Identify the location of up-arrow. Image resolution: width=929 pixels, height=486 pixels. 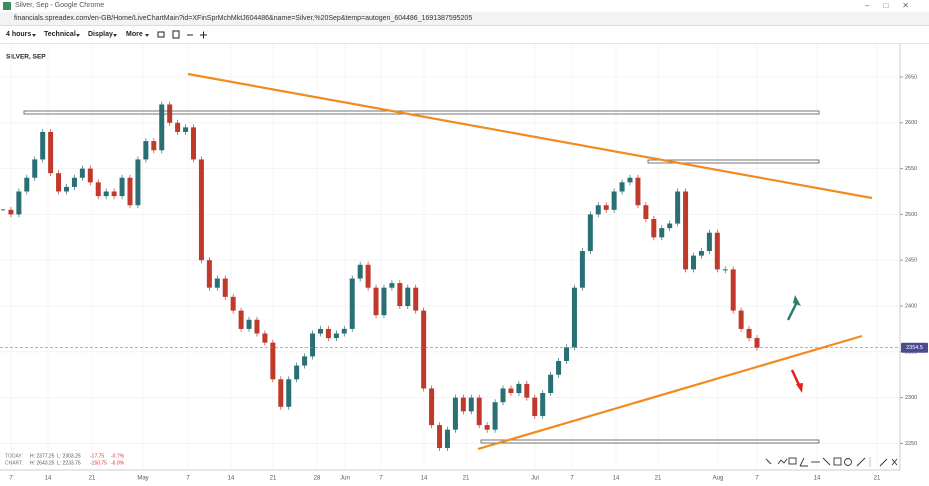
(793, 308).